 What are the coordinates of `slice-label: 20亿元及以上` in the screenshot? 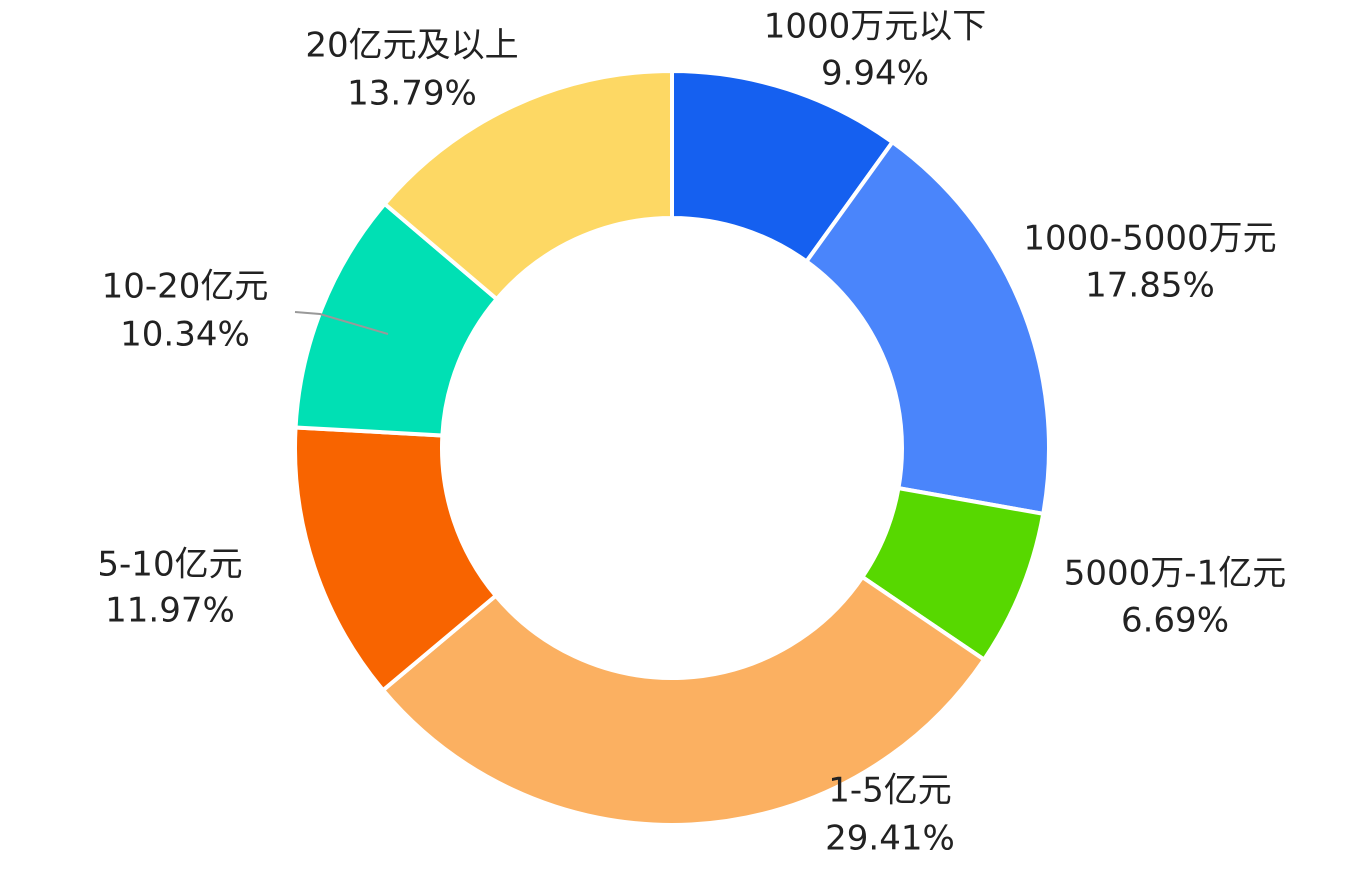 It's located at (411, 46).